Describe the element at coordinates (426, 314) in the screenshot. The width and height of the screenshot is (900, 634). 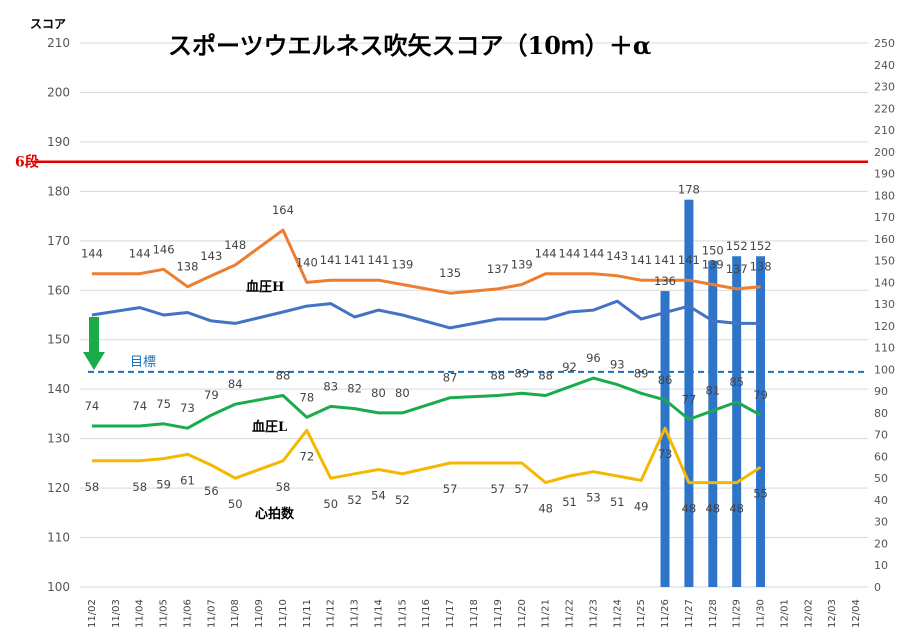
I see `series-line-score` at that location.